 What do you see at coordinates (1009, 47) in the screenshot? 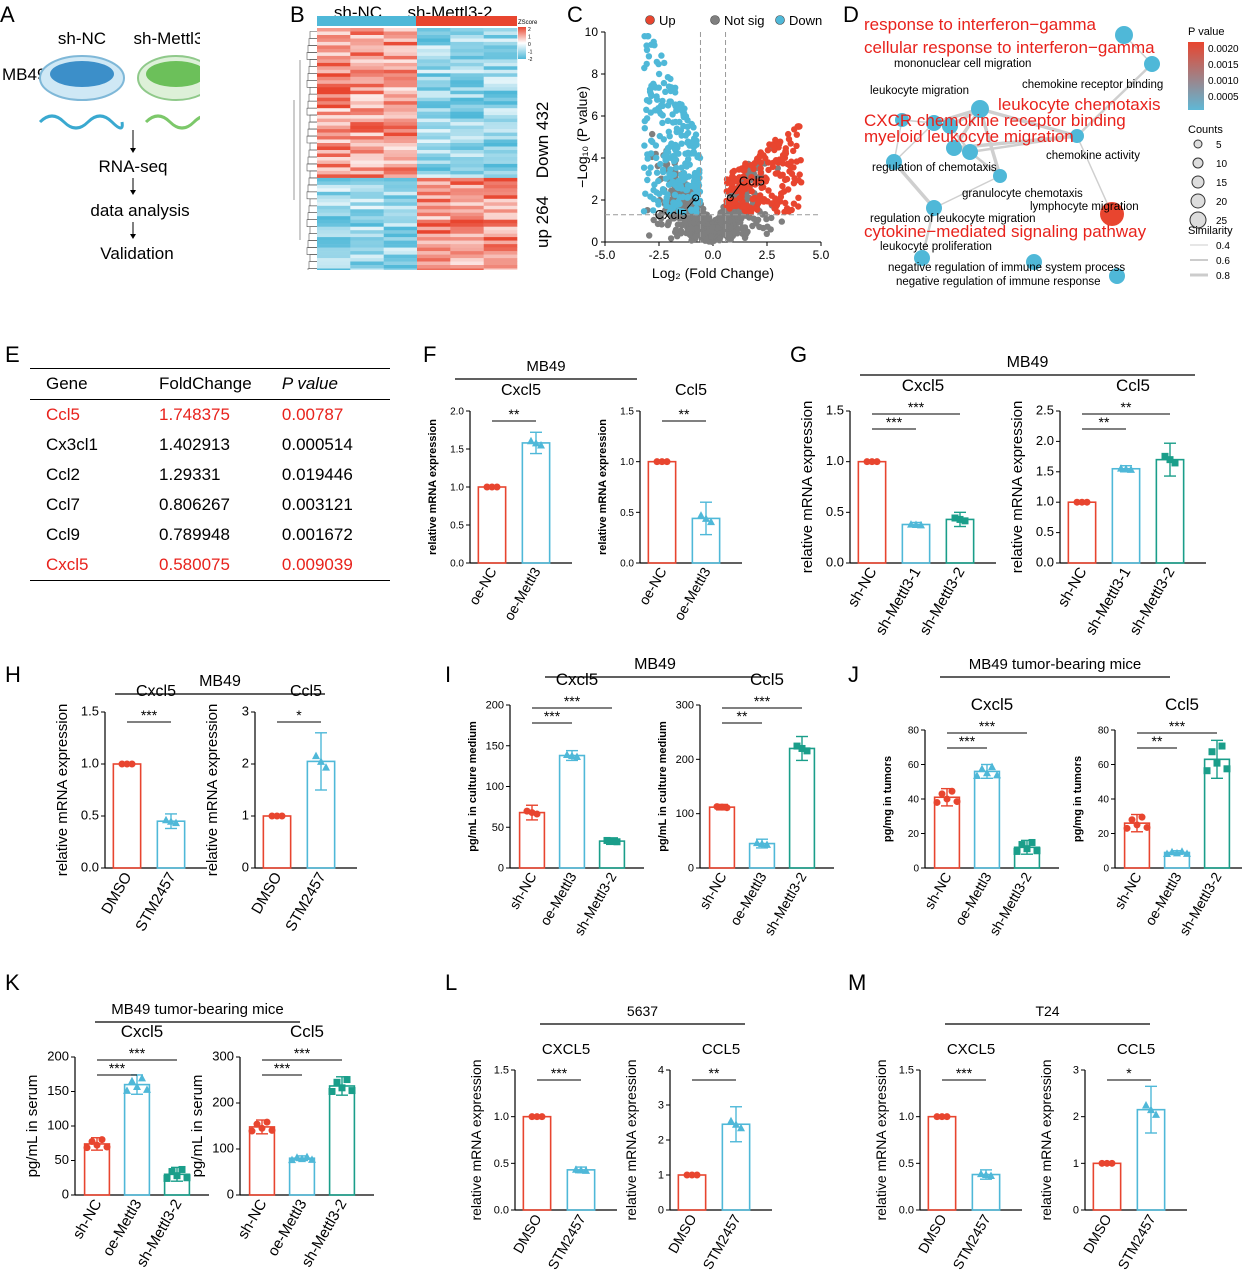
I see `network-term-significant: cellular response to interferon−gamma` at bounding box center [1009, 47].